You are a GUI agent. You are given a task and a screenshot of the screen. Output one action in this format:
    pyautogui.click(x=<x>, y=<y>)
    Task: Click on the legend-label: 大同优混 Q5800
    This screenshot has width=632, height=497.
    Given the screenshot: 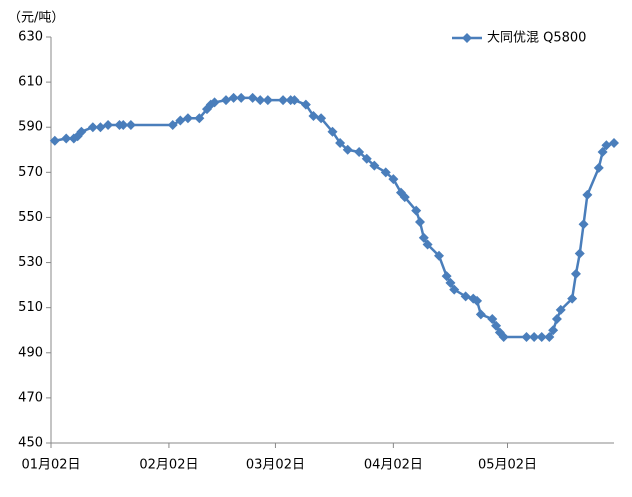 What is the action you would take?
    pyautogui.click(x=536, y=38)
    